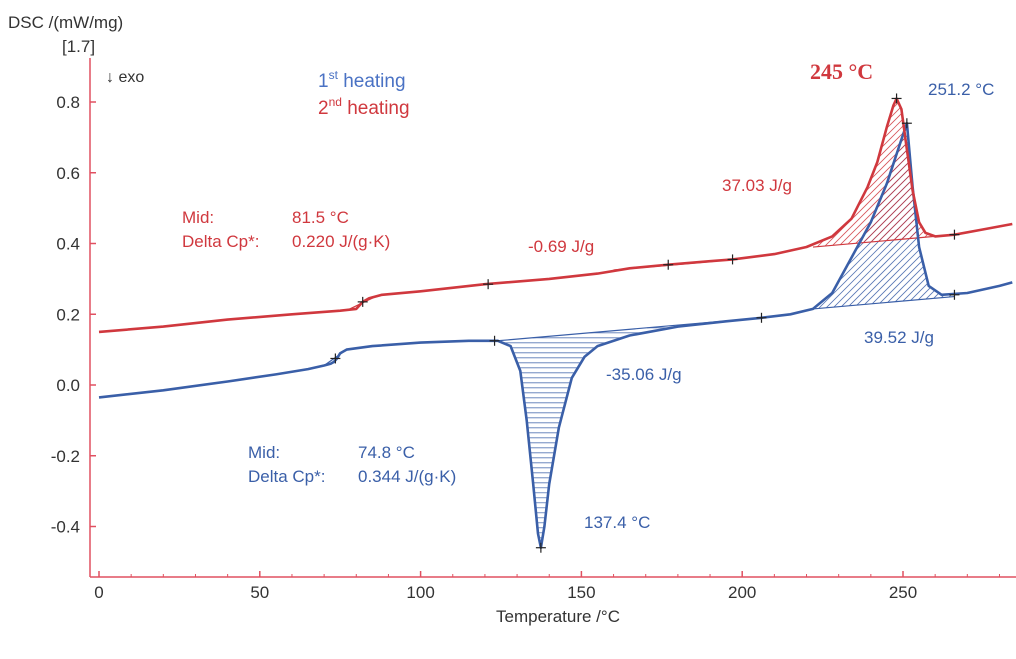 The image size is (1016, 659). I want to click on heat1-dcp-value: 0.344 J/(g·K), so click(407, 476).